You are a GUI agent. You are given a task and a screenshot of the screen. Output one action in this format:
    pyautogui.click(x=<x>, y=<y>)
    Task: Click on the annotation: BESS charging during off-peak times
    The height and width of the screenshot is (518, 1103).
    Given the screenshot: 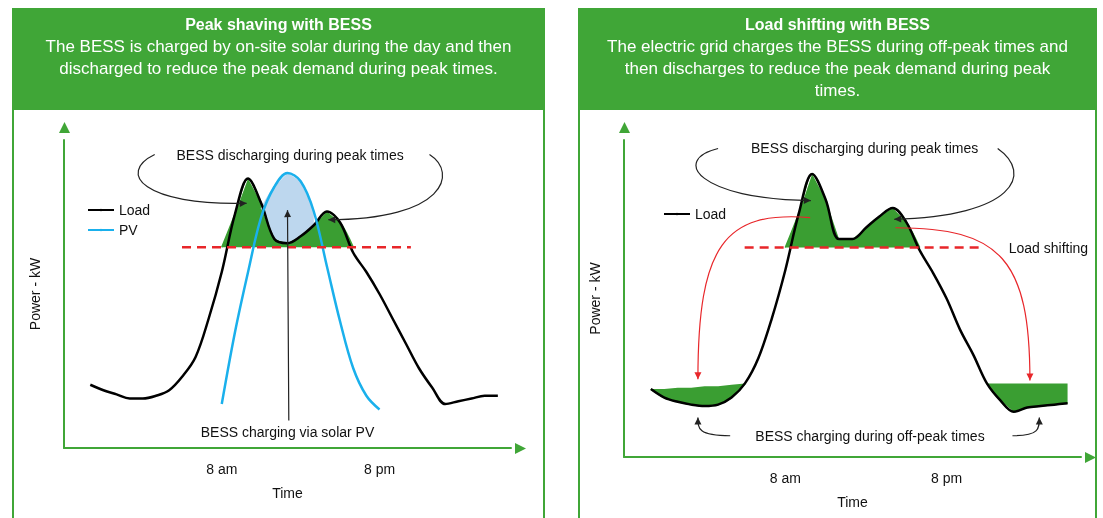 What is the action you would take?
    pyautogui.click(x=870, y=435)
    